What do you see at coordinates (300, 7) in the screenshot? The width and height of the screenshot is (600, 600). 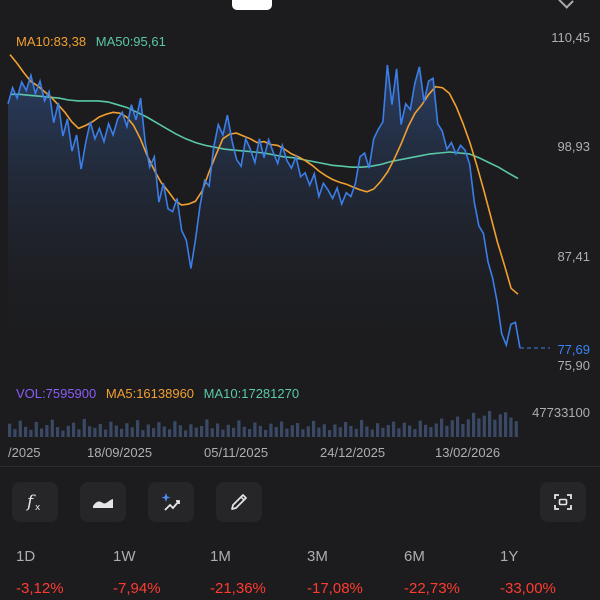 I see `top-tab-bar` at bounding box center [300, 7].